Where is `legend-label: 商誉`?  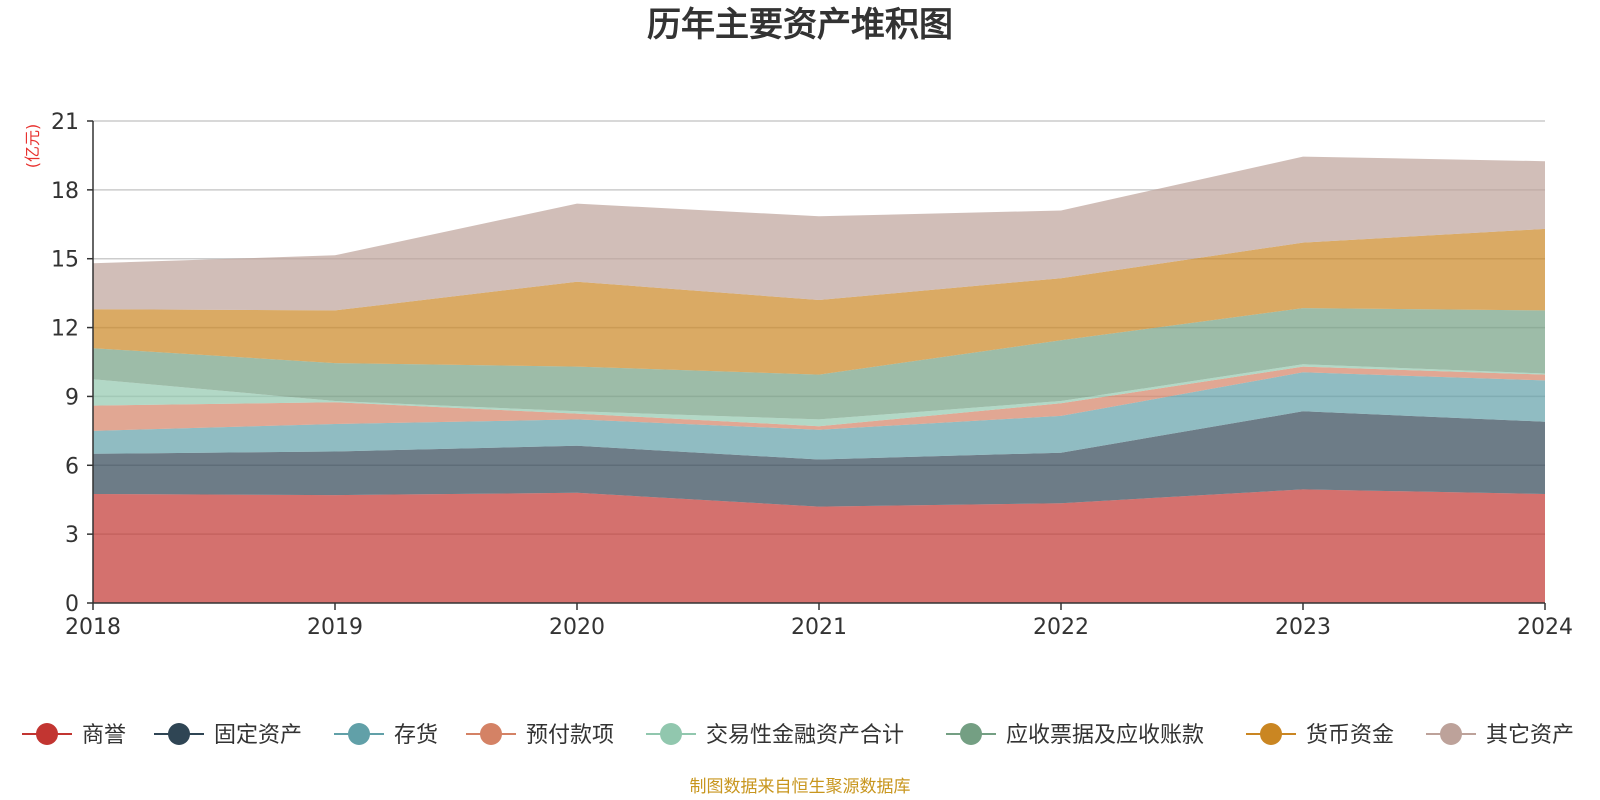
legend-label: 商誉 is located at coordinates (104, 735).